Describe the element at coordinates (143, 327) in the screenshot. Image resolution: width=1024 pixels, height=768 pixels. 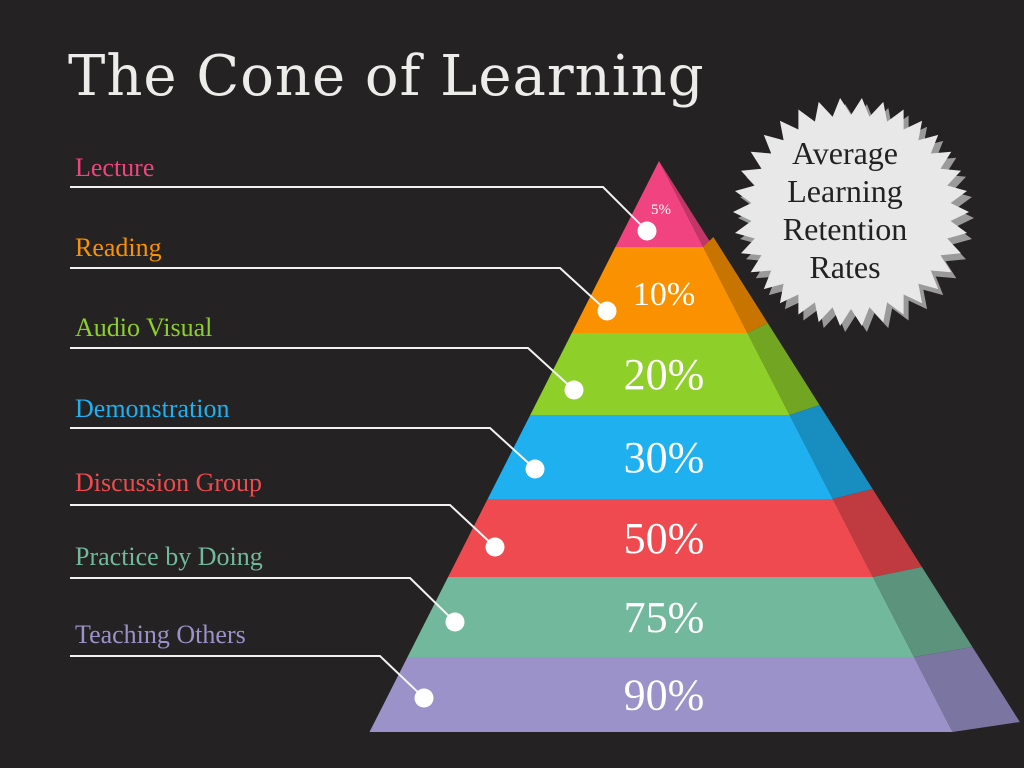
I see `level-label-text: Audio Visual` at that location.